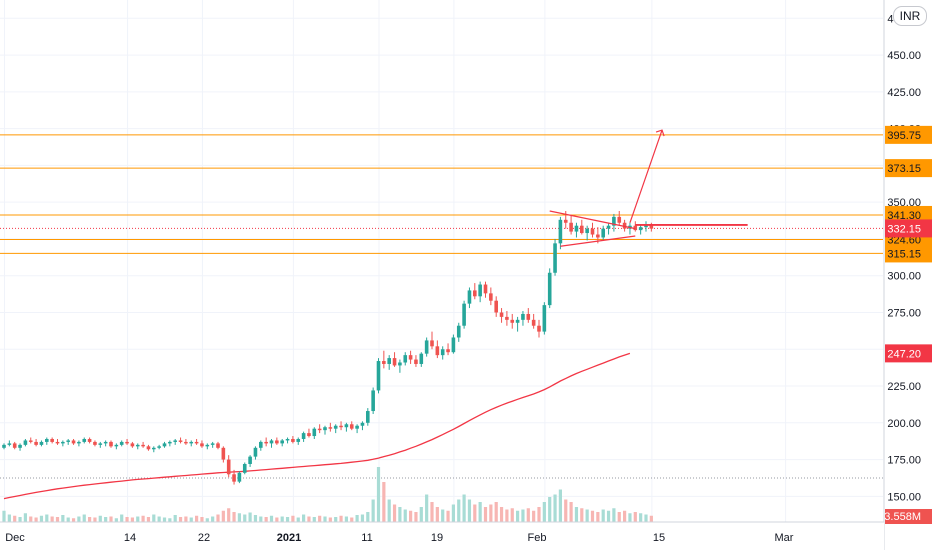 The image size is (932, 555). I want to click on time-axis: Dec 14 22 2021 11 19 Feb 15 Mar, so click(442, 535).